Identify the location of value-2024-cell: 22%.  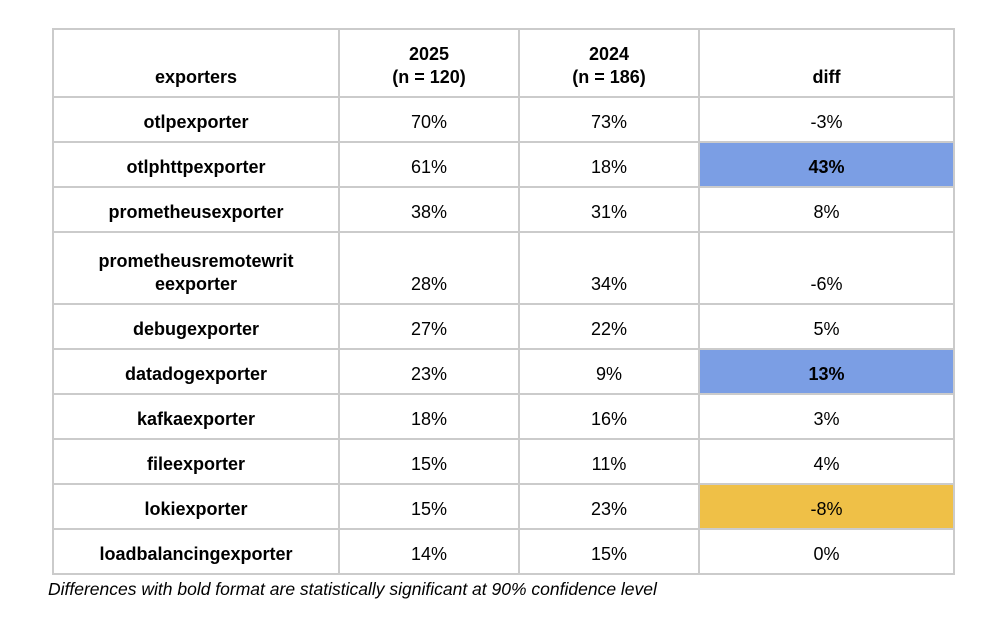
(609, 326).